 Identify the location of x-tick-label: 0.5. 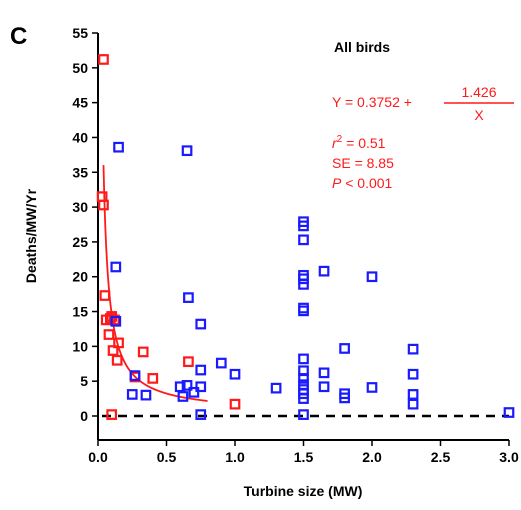
(167, 457).